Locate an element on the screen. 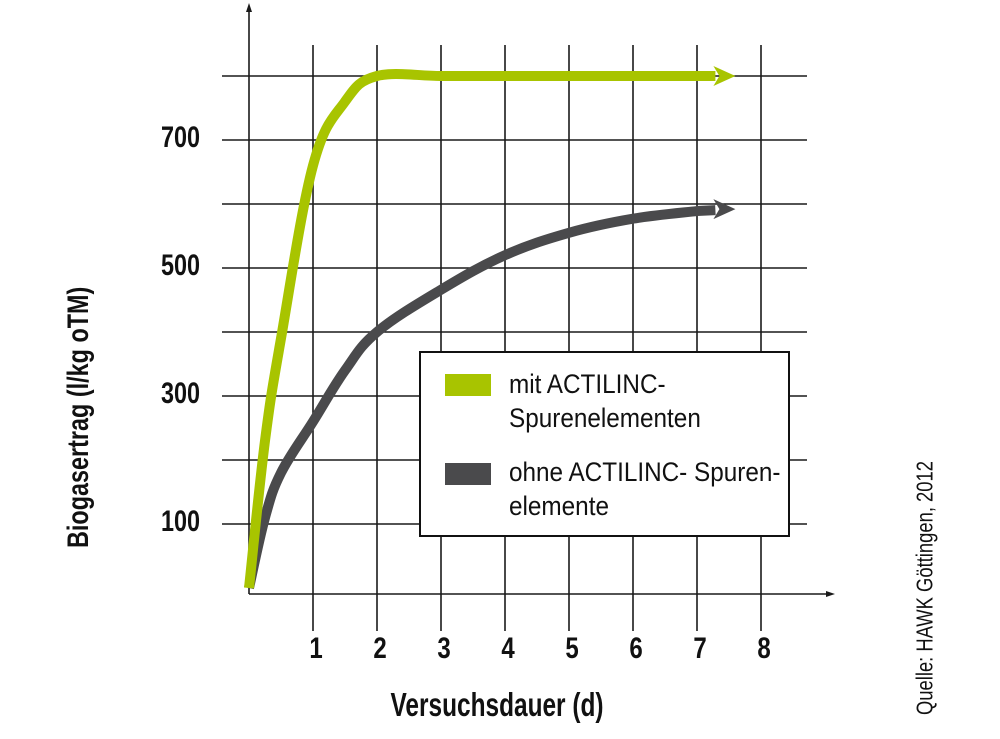 The image size is (1000, 739). y-axis is located at coordinates (249, 298).